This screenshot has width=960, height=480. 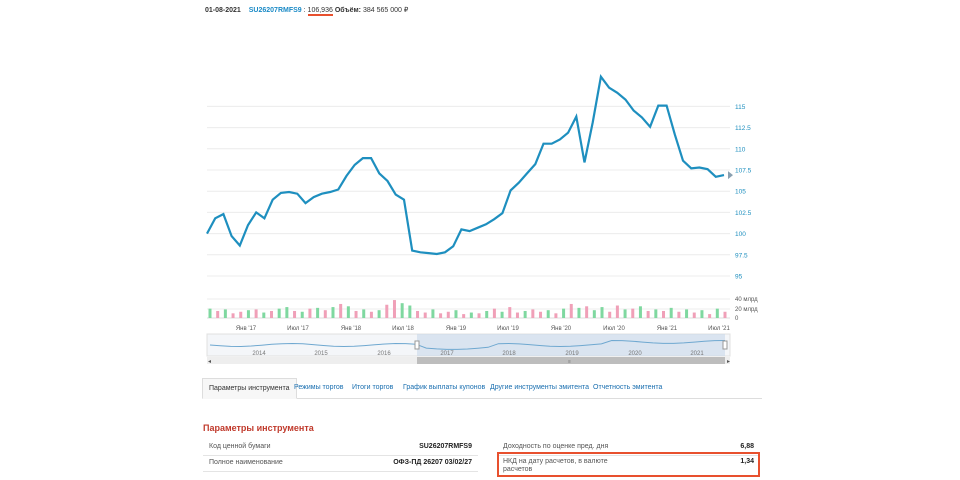 What do you see at coordinates (508, 329) in the screenshot?
I see `x-tick-label: Июл '19` at bounding box center [508, 329].